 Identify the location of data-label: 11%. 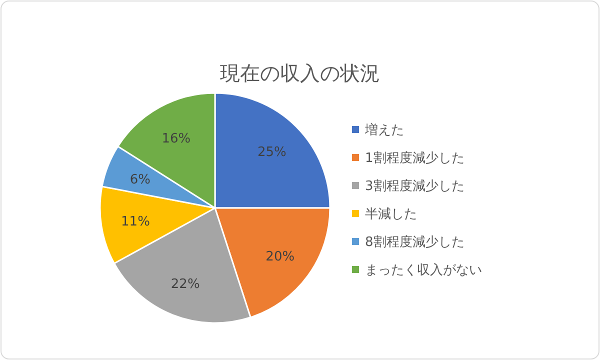
(135, 222).